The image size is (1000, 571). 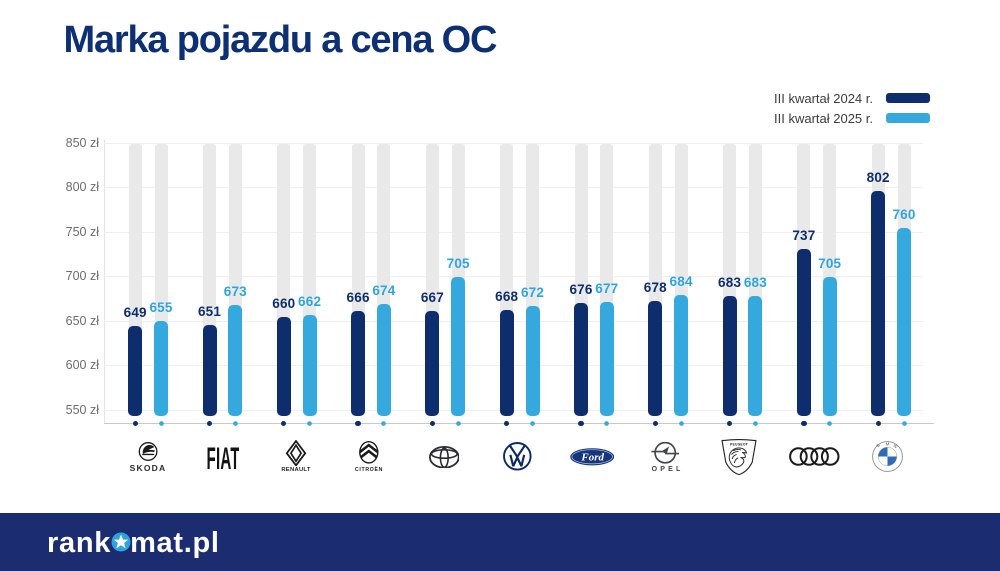 What do you see at coordinates (888, 443) in the screenshot?
I see `svg-text: M` at bounding box center [888, 443].